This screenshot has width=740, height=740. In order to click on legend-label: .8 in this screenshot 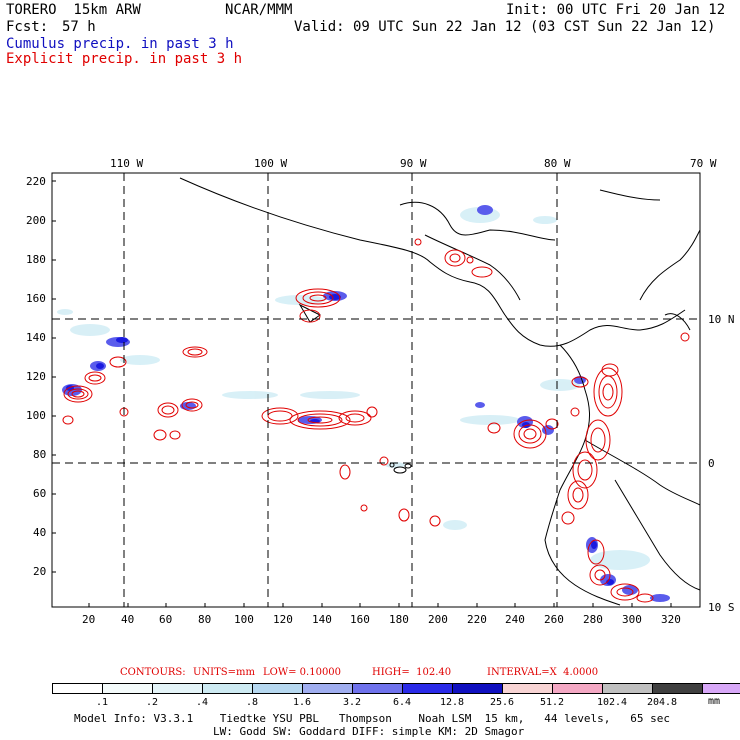, I will do `click(252, 702)`.